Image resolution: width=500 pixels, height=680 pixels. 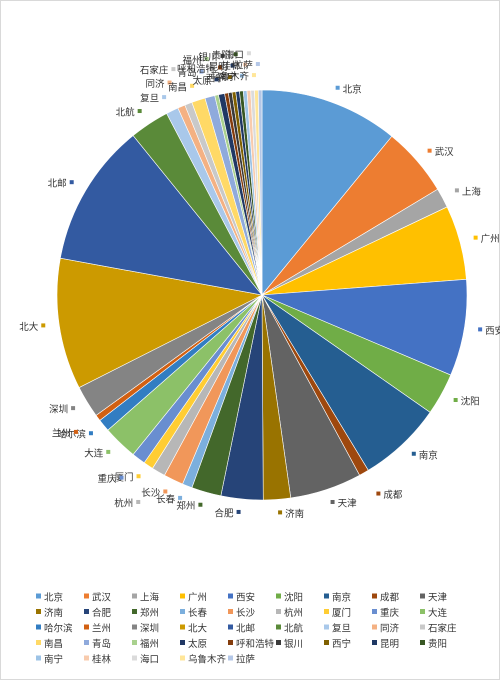 I want to click on slice-label-text-16: 重庆, so click(x=108, y=479).